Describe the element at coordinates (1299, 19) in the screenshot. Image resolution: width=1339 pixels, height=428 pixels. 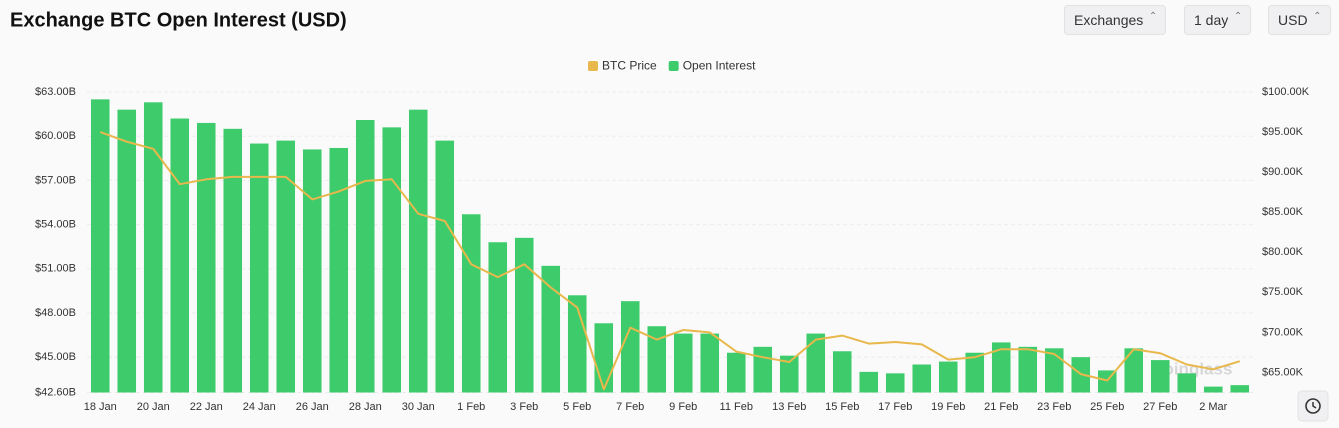
I see `currency-select: USD` at that location.